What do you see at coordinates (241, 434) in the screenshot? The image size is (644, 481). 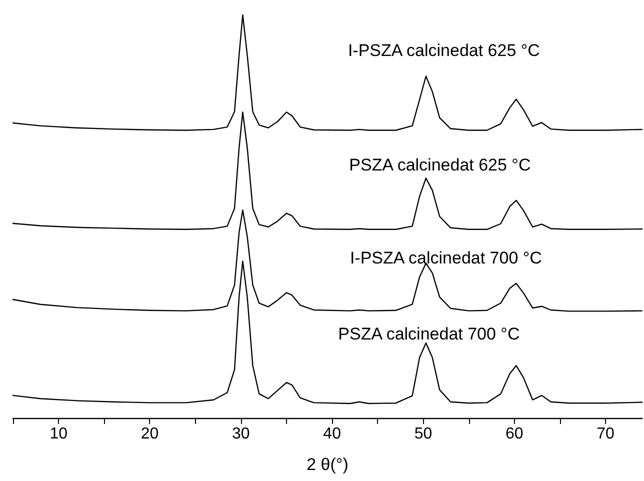 I see `x-tick-label: 30` at bounding box center [241, 434].